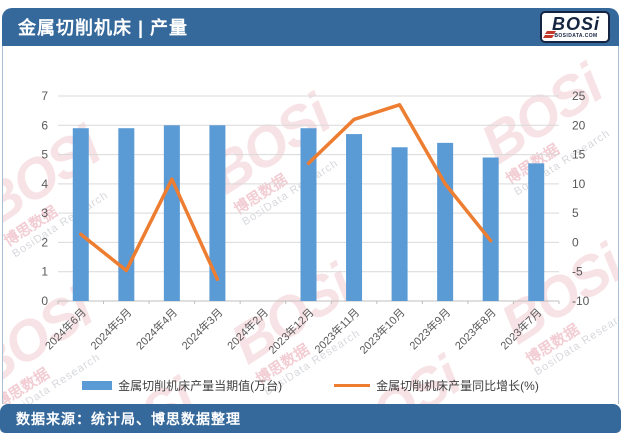 The height and width of the screenshot is (433, 621). I want to click on x-axis-category-label: 2024年4月, so click(156, 328).